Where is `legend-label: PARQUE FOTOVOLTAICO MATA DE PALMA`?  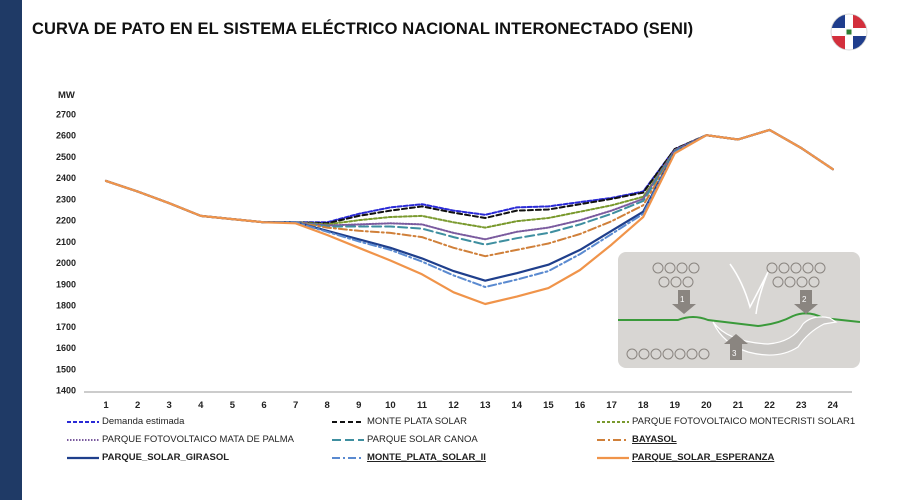 legend-label: PARQUE FOTOVOLTAICO MATA DE PALMA is located at coordinates (198, 439).